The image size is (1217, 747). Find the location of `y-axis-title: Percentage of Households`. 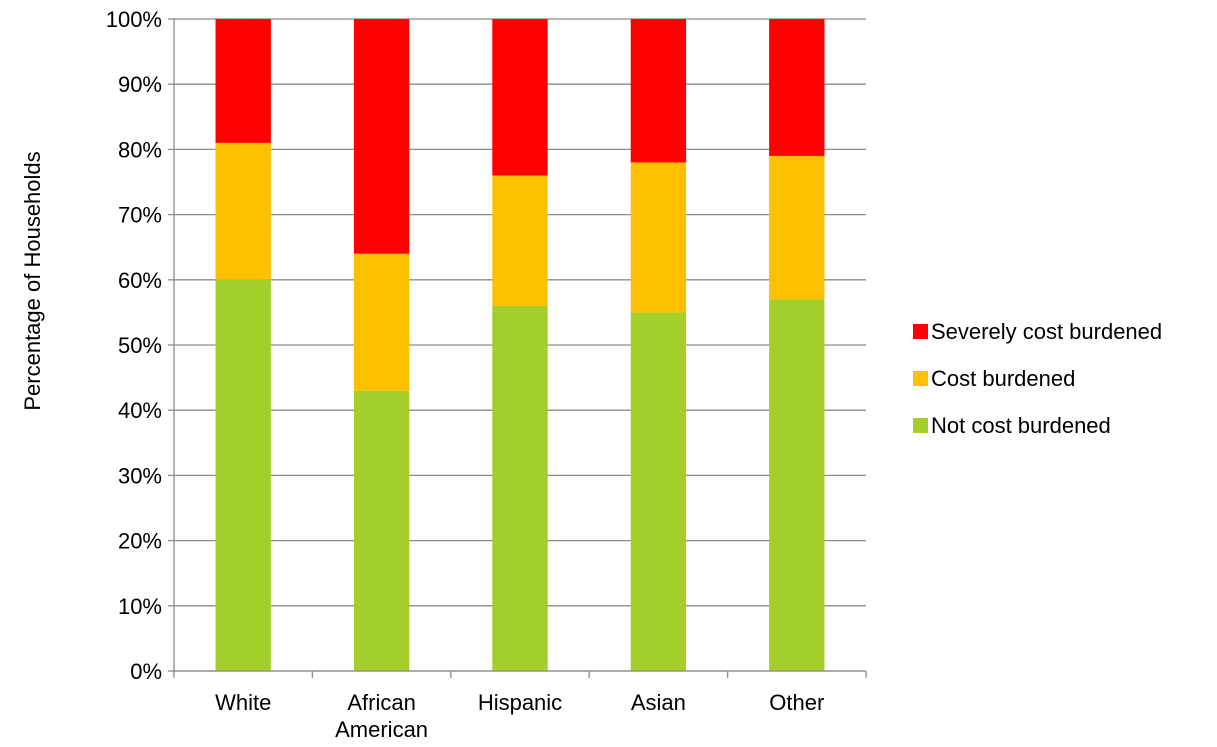

y-axis-title: Percentage of Households is located at coordinates (32, 280).